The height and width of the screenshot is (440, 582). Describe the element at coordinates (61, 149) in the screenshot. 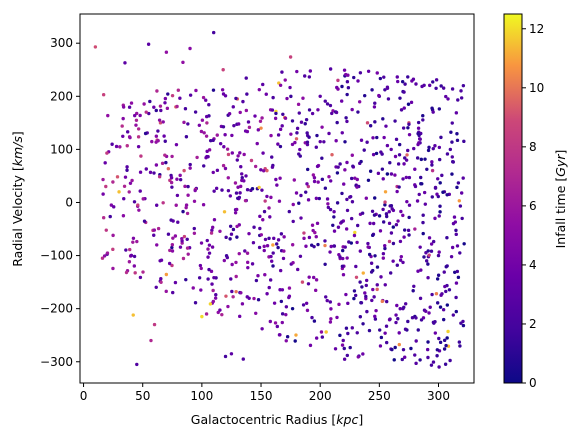

I see `y-tick-label: 100` at that location.